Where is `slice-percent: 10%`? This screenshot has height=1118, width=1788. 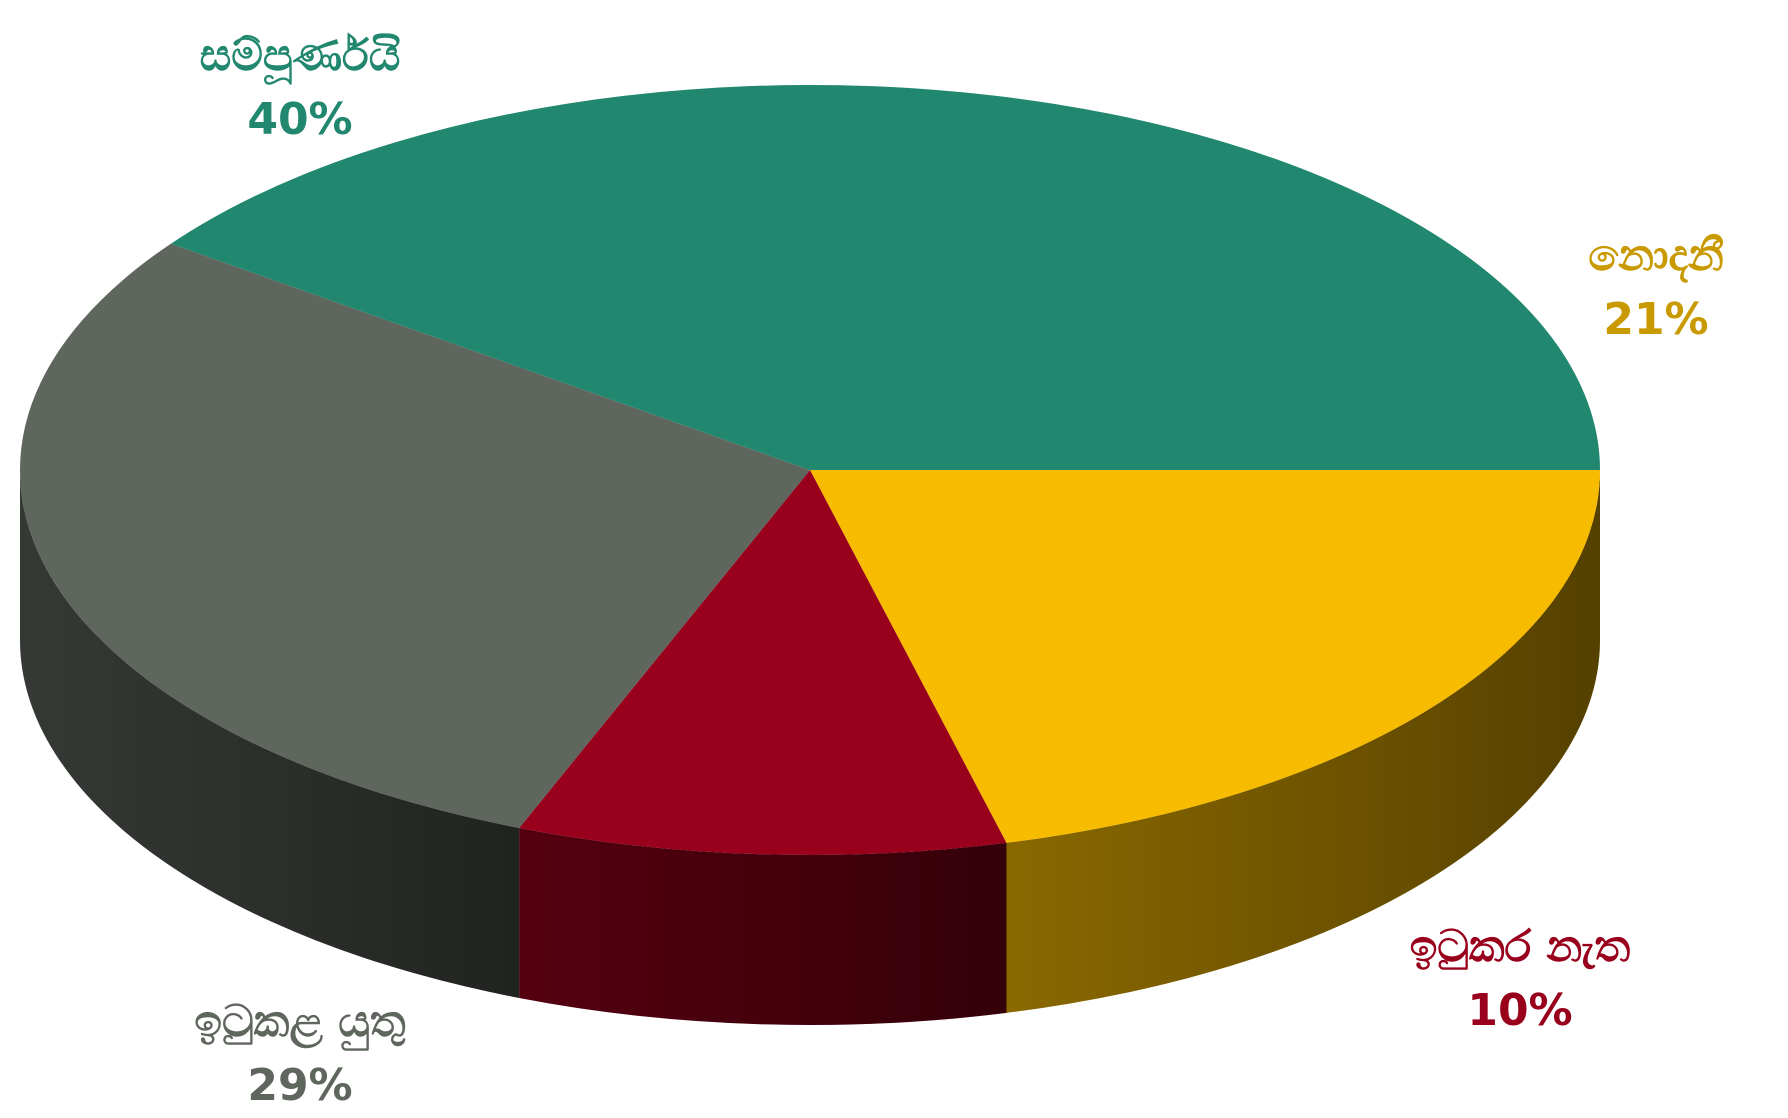 slice-percent: 10% is located at coordinates (1520, 1010).